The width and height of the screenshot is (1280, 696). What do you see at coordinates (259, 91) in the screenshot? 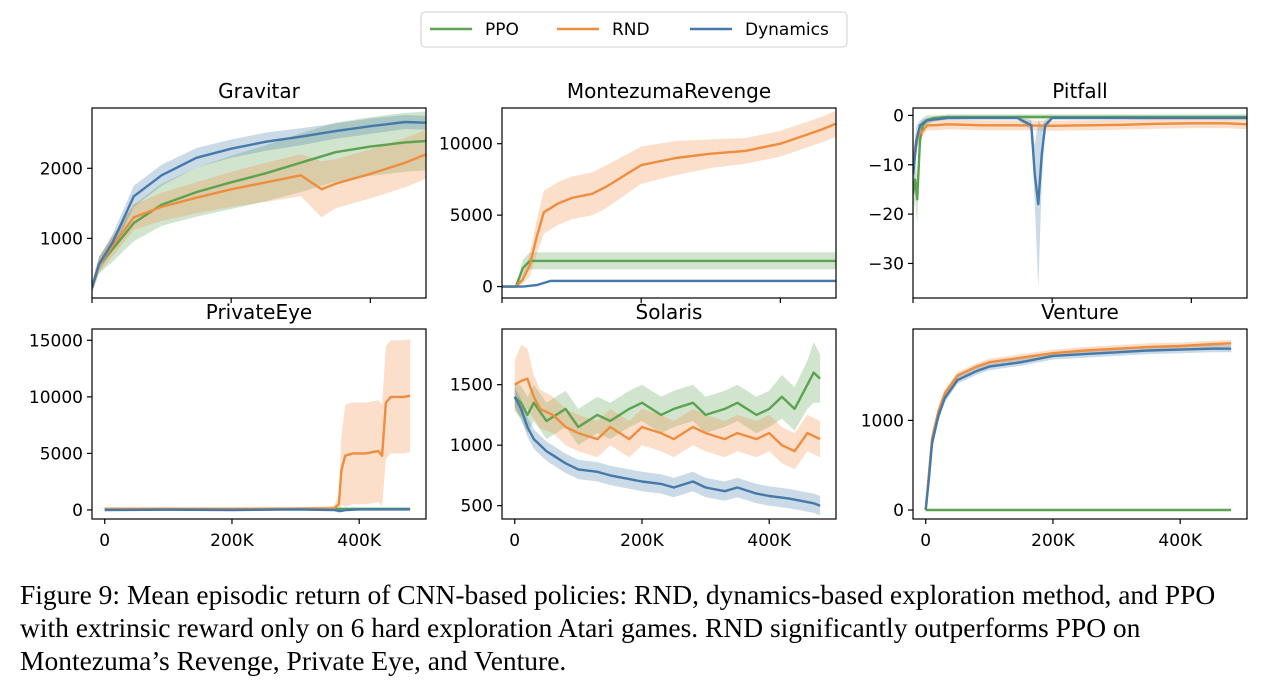
I see `panel-title-gravitar: Gravitar` at bounding box center [259, 91].